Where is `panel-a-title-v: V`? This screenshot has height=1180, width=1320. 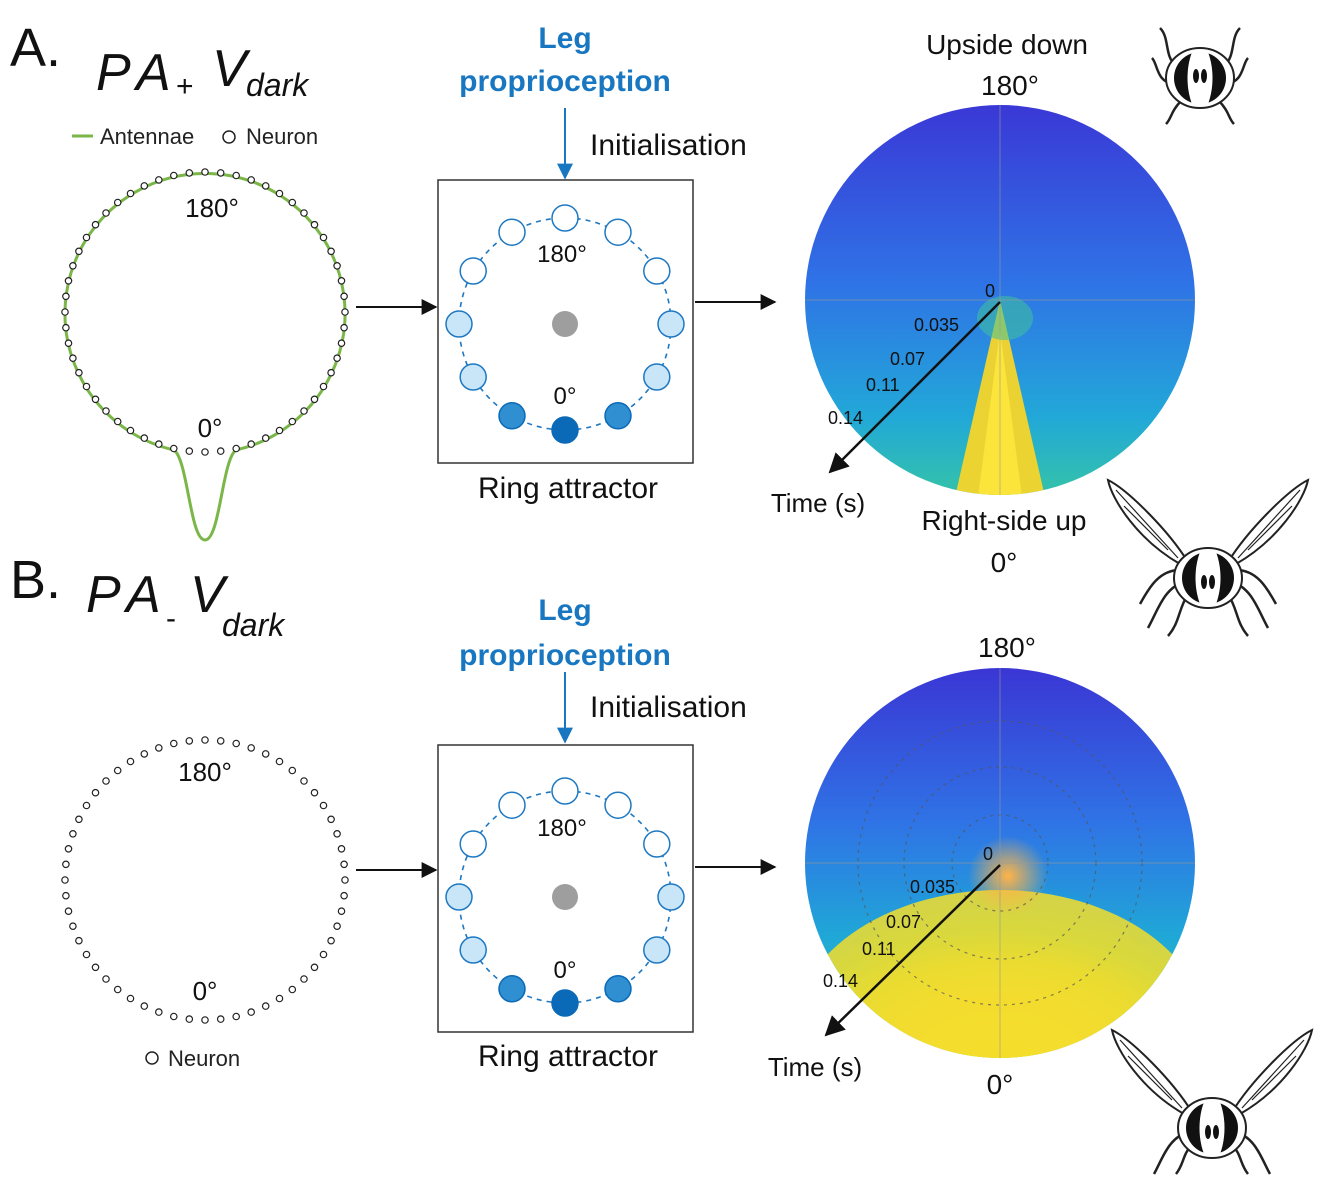
panel-a-title-v: V is located at coordinates (231, 69).